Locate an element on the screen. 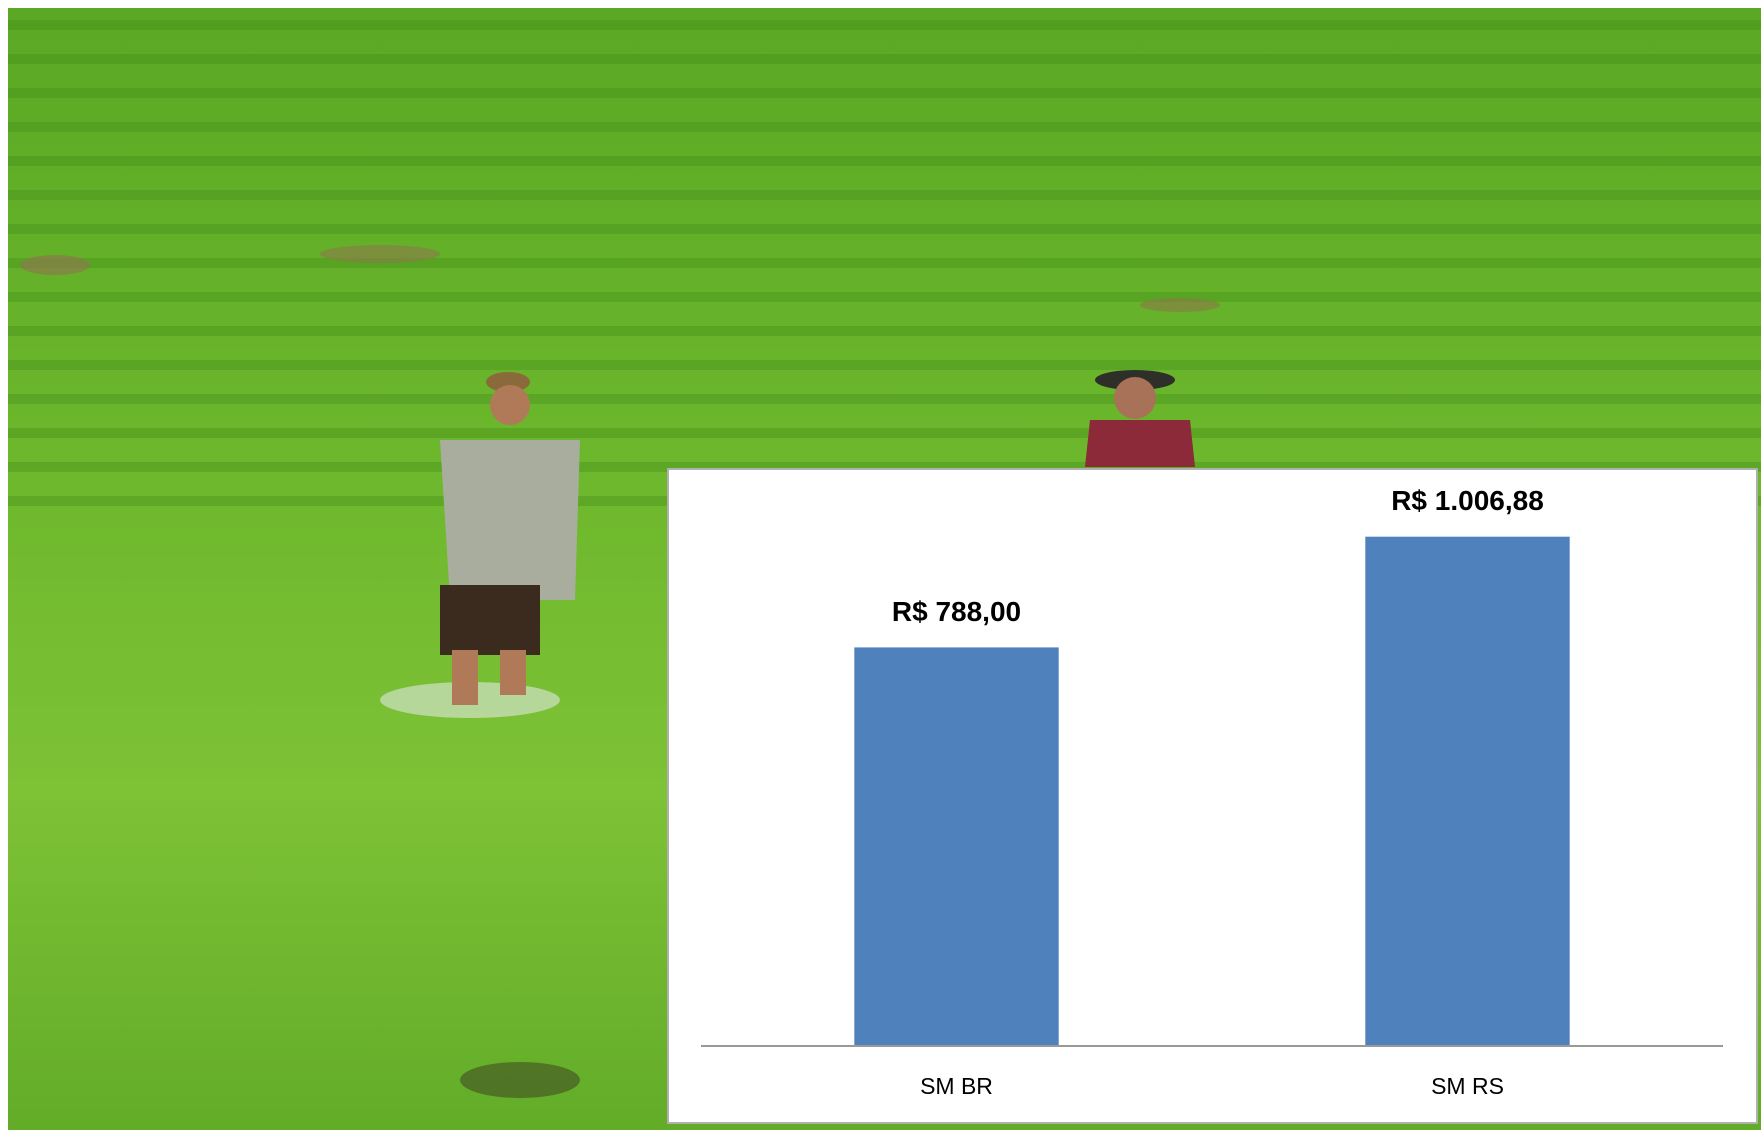  x-tick-label: SM BR is located at coordinates (956, 1086).